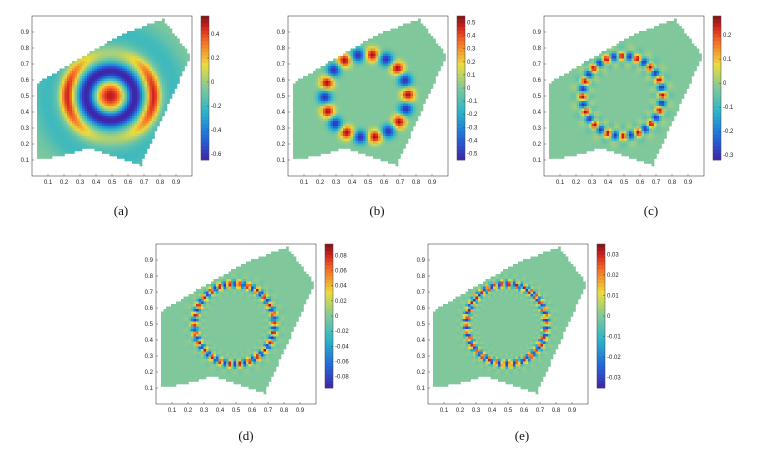 Image resolution: width=771 pixels, height=450 pixels. What do you see at coordinates (467, 88) in the screenshot?
I see `colorbar: 0.50.40.30.20.10-0.1-0.2-0.3-0.4-0.5` at bounding box center [467, 88].